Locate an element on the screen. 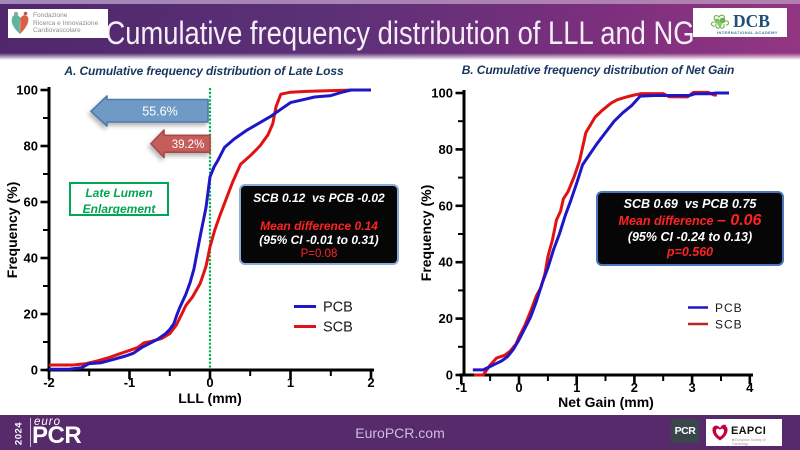 This screenshot has width=800, height=450. svg-text: LLL (mm) is located at coordinates (210, 398).